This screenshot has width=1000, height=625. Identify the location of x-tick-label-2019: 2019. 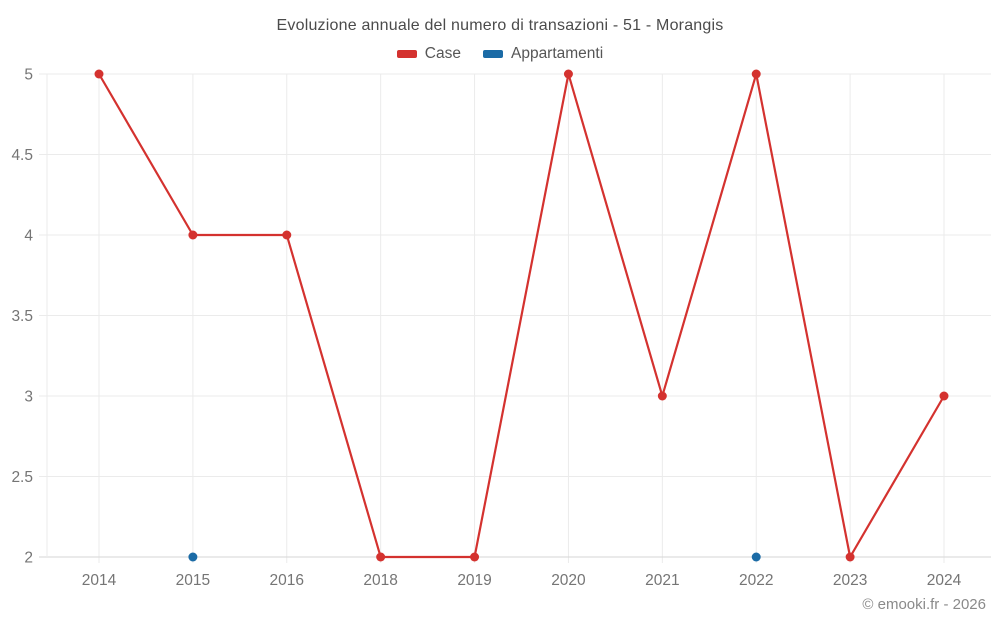
(474, 580).